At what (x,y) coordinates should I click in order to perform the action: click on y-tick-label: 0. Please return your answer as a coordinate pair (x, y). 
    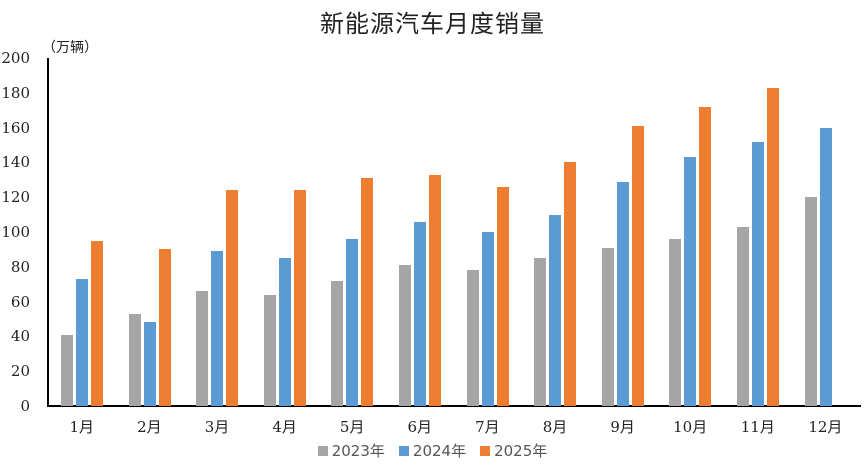
    Looking at the image, I should click on (25, 406).